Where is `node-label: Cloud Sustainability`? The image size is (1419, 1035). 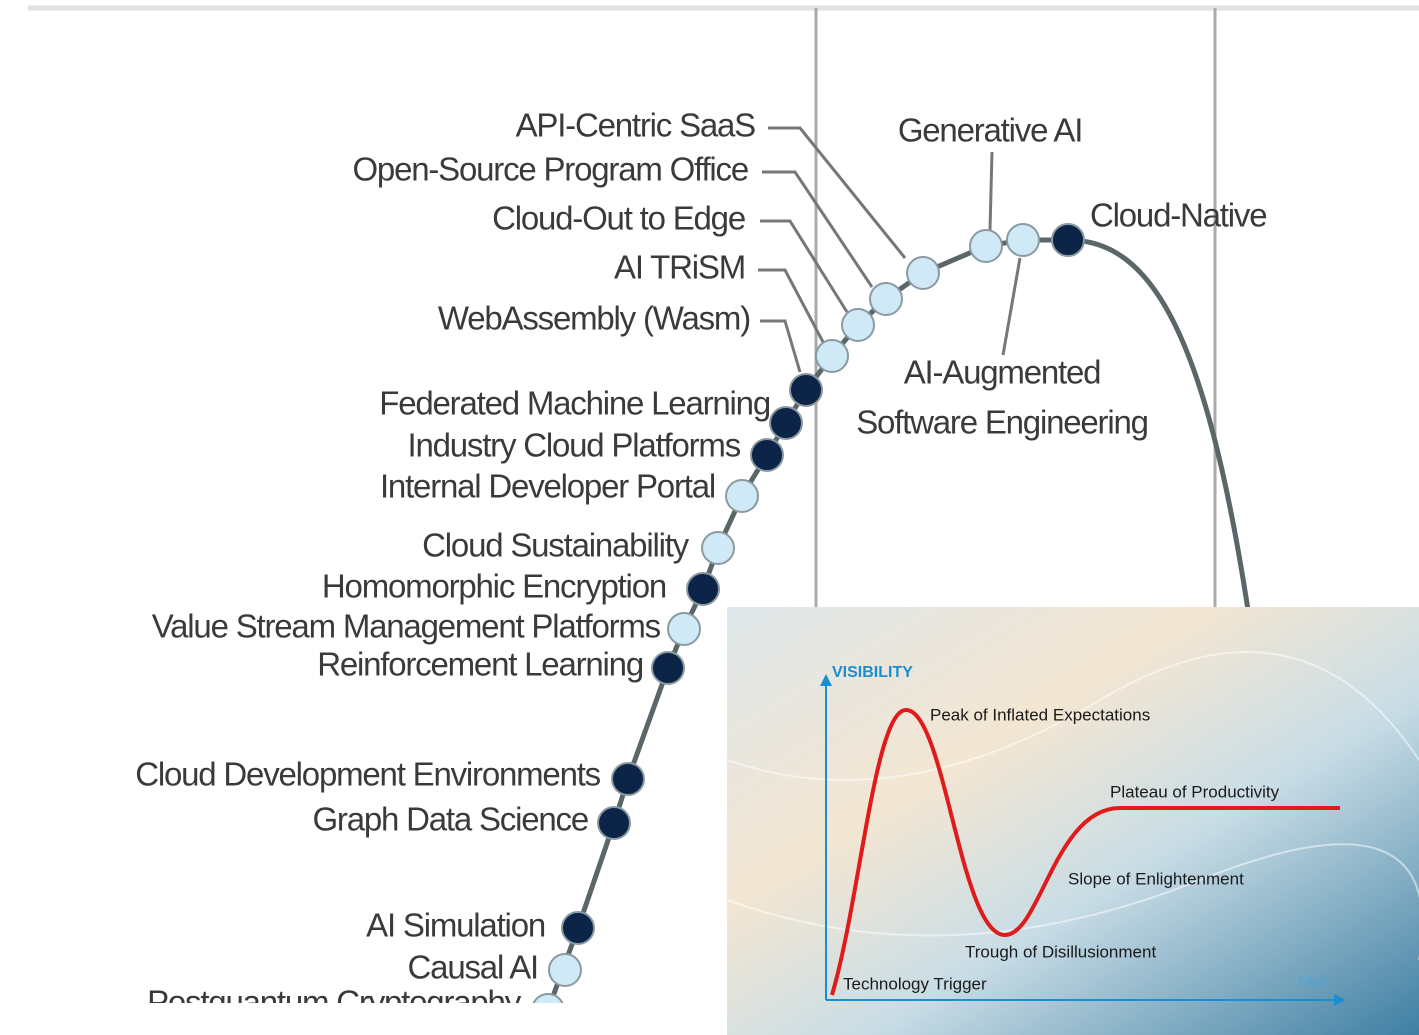
node-label: Cloud Sustainability is located at coordinates (556, 545).